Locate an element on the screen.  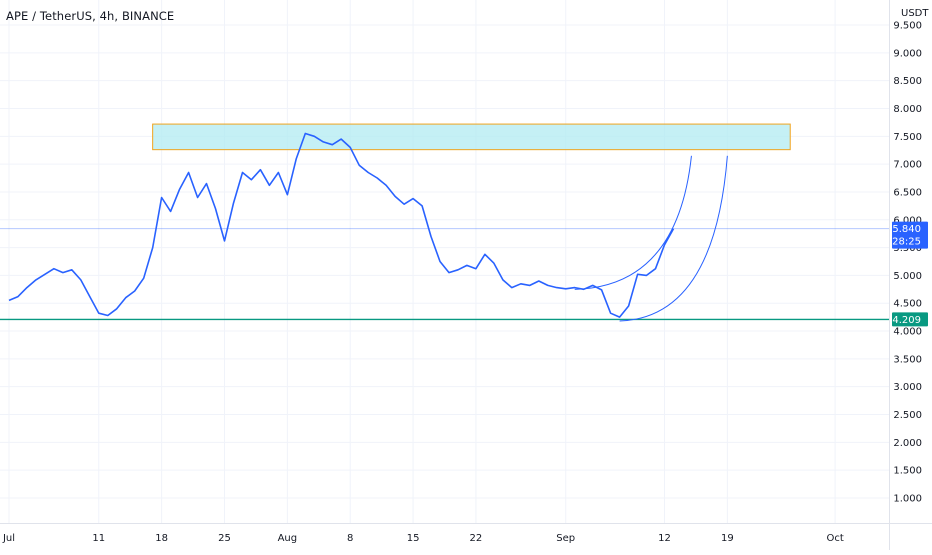
x-tick-label: 18 is located at coordinates (161, 538).